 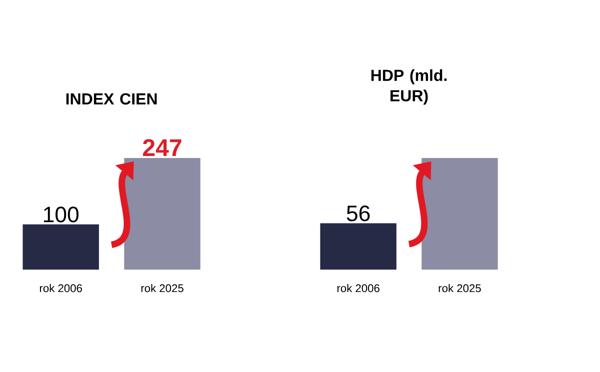 I want to click on data-label: 100, so click(x=61, y=214).